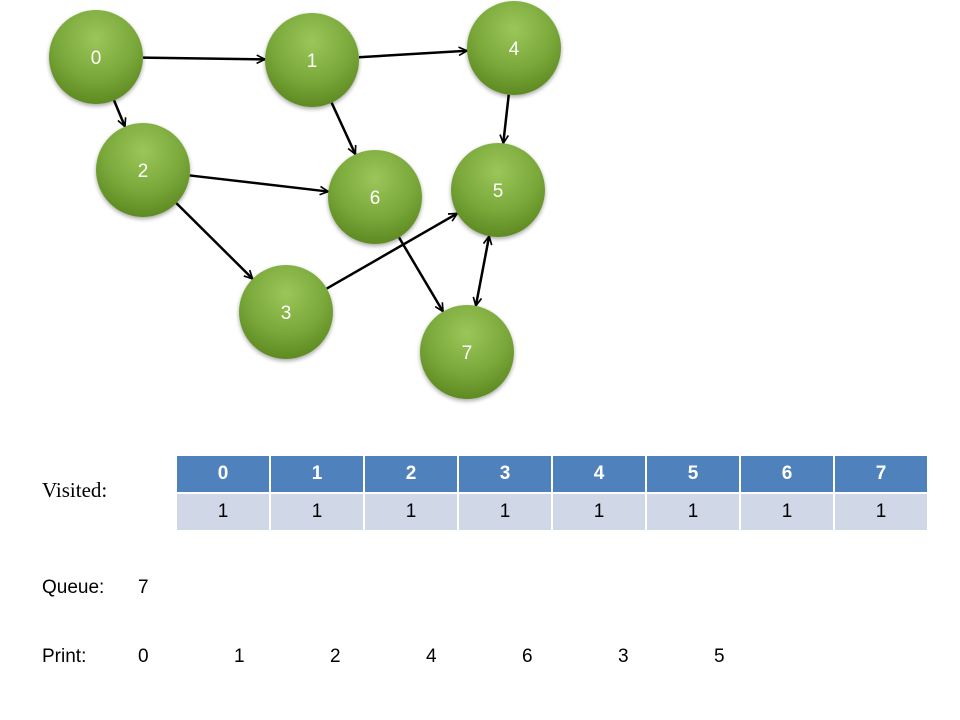 Image resolution: width=960 pixels, height=720 pixels. I want to click on visited-label: Visited:, so click(75, 490).